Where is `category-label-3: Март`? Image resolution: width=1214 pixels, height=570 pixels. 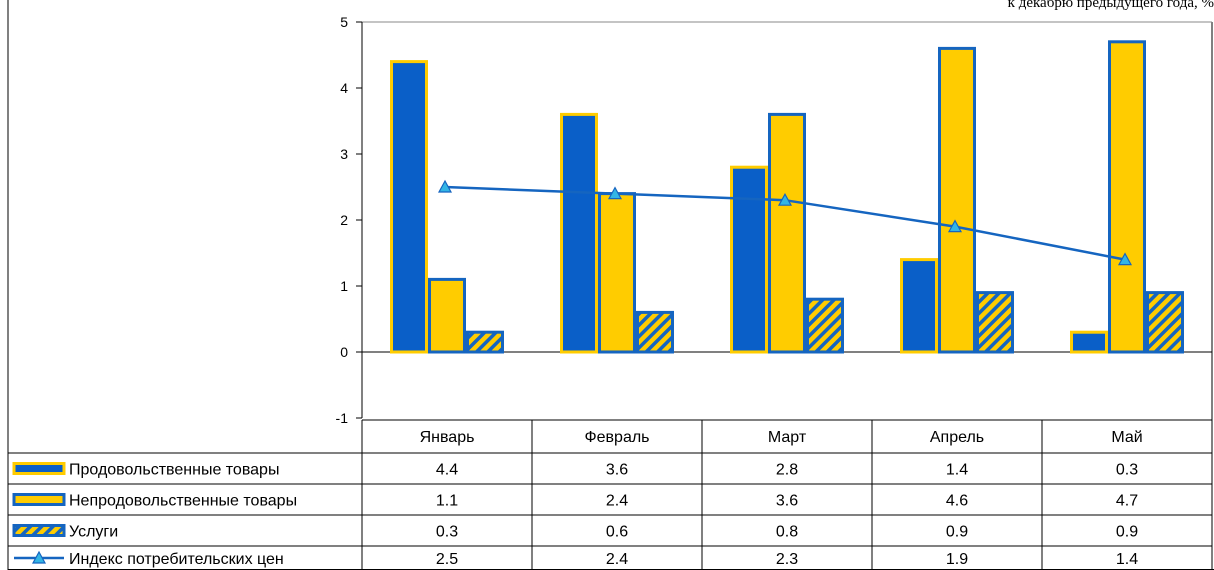 category-label-3: Март is located at coordinates (787, 437).